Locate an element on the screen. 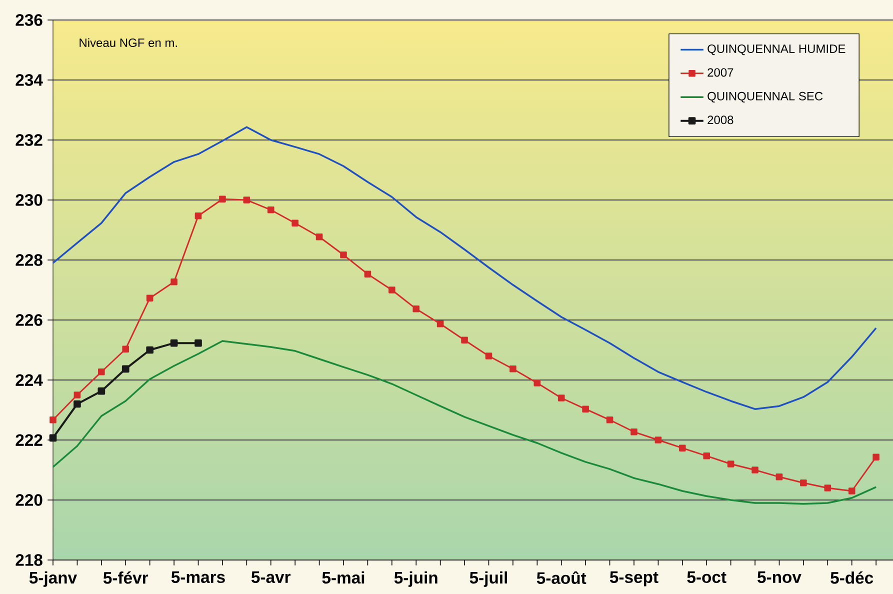 The image size is (893, 594). y-tick-label: 236 is located at coordinates (29, 20).